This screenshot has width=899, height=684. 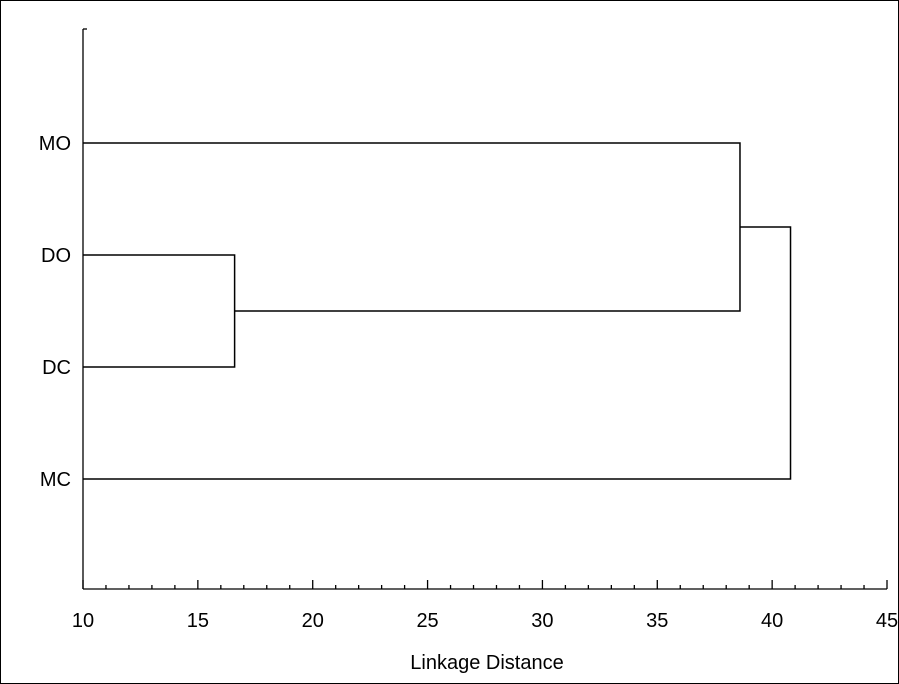 What do you see at coordinates (55, 312) in the screenshot?
I see `leaf-labels: MO DO DC MC` at bounding box center [55, 312].